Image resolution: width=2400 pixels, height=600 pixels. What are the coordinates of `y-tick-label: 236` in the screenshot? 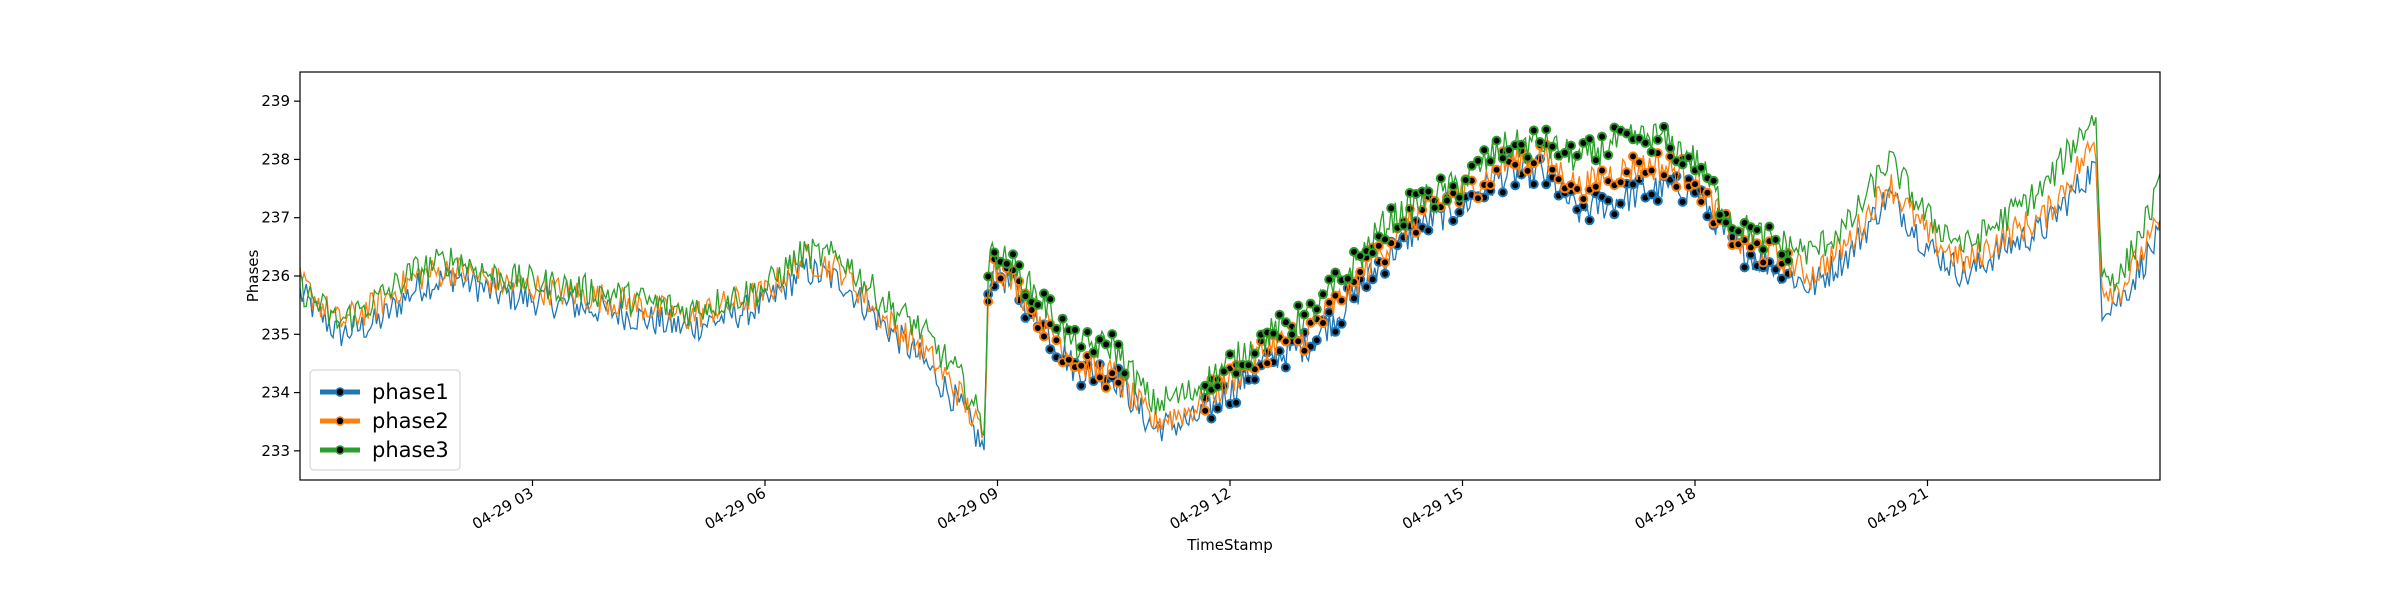 It's located at (275, 276).